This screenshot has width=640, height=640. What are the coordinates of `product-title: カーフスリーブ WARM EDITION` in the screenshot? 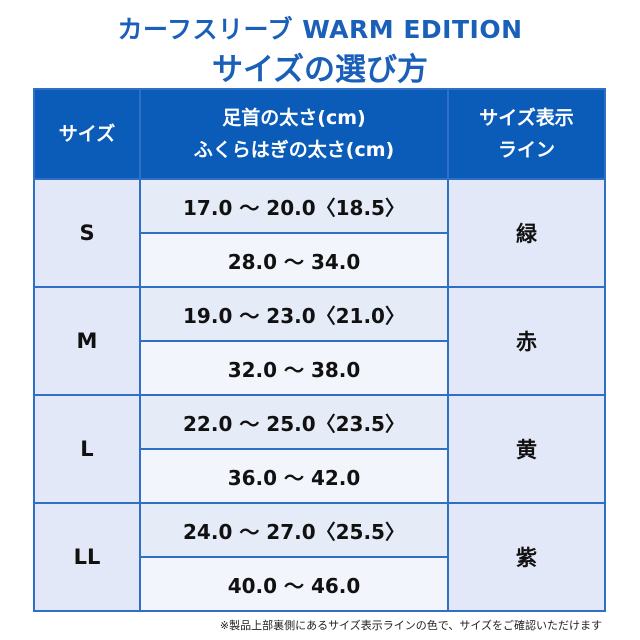 It's located at (320, 29).